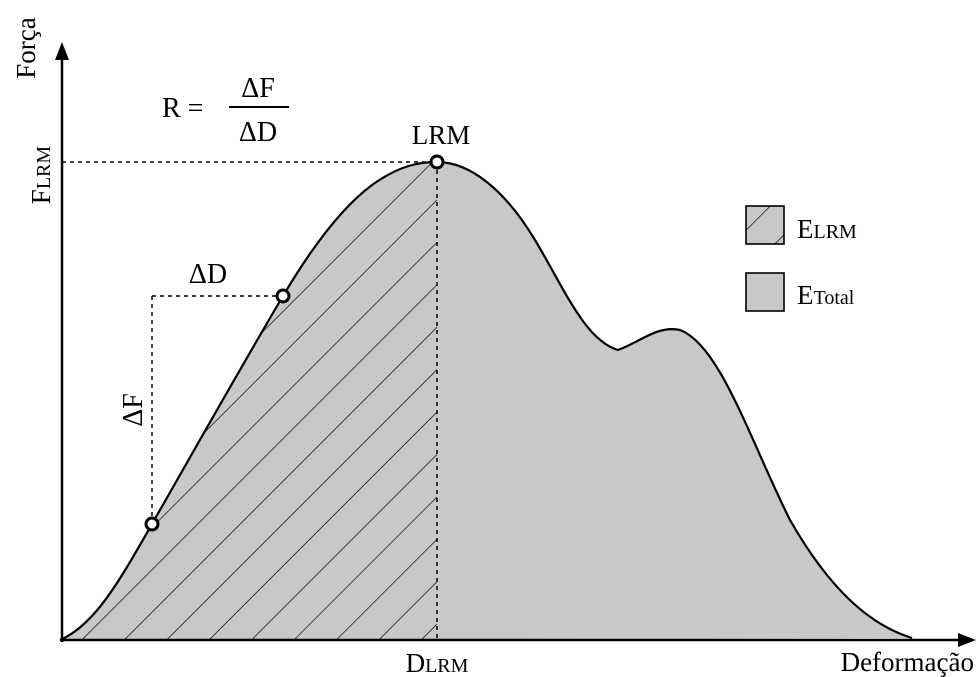  Describe the element at coordinates (447, 666) in the screenshot. I see `d-lrm-sub: LRM` at that location.